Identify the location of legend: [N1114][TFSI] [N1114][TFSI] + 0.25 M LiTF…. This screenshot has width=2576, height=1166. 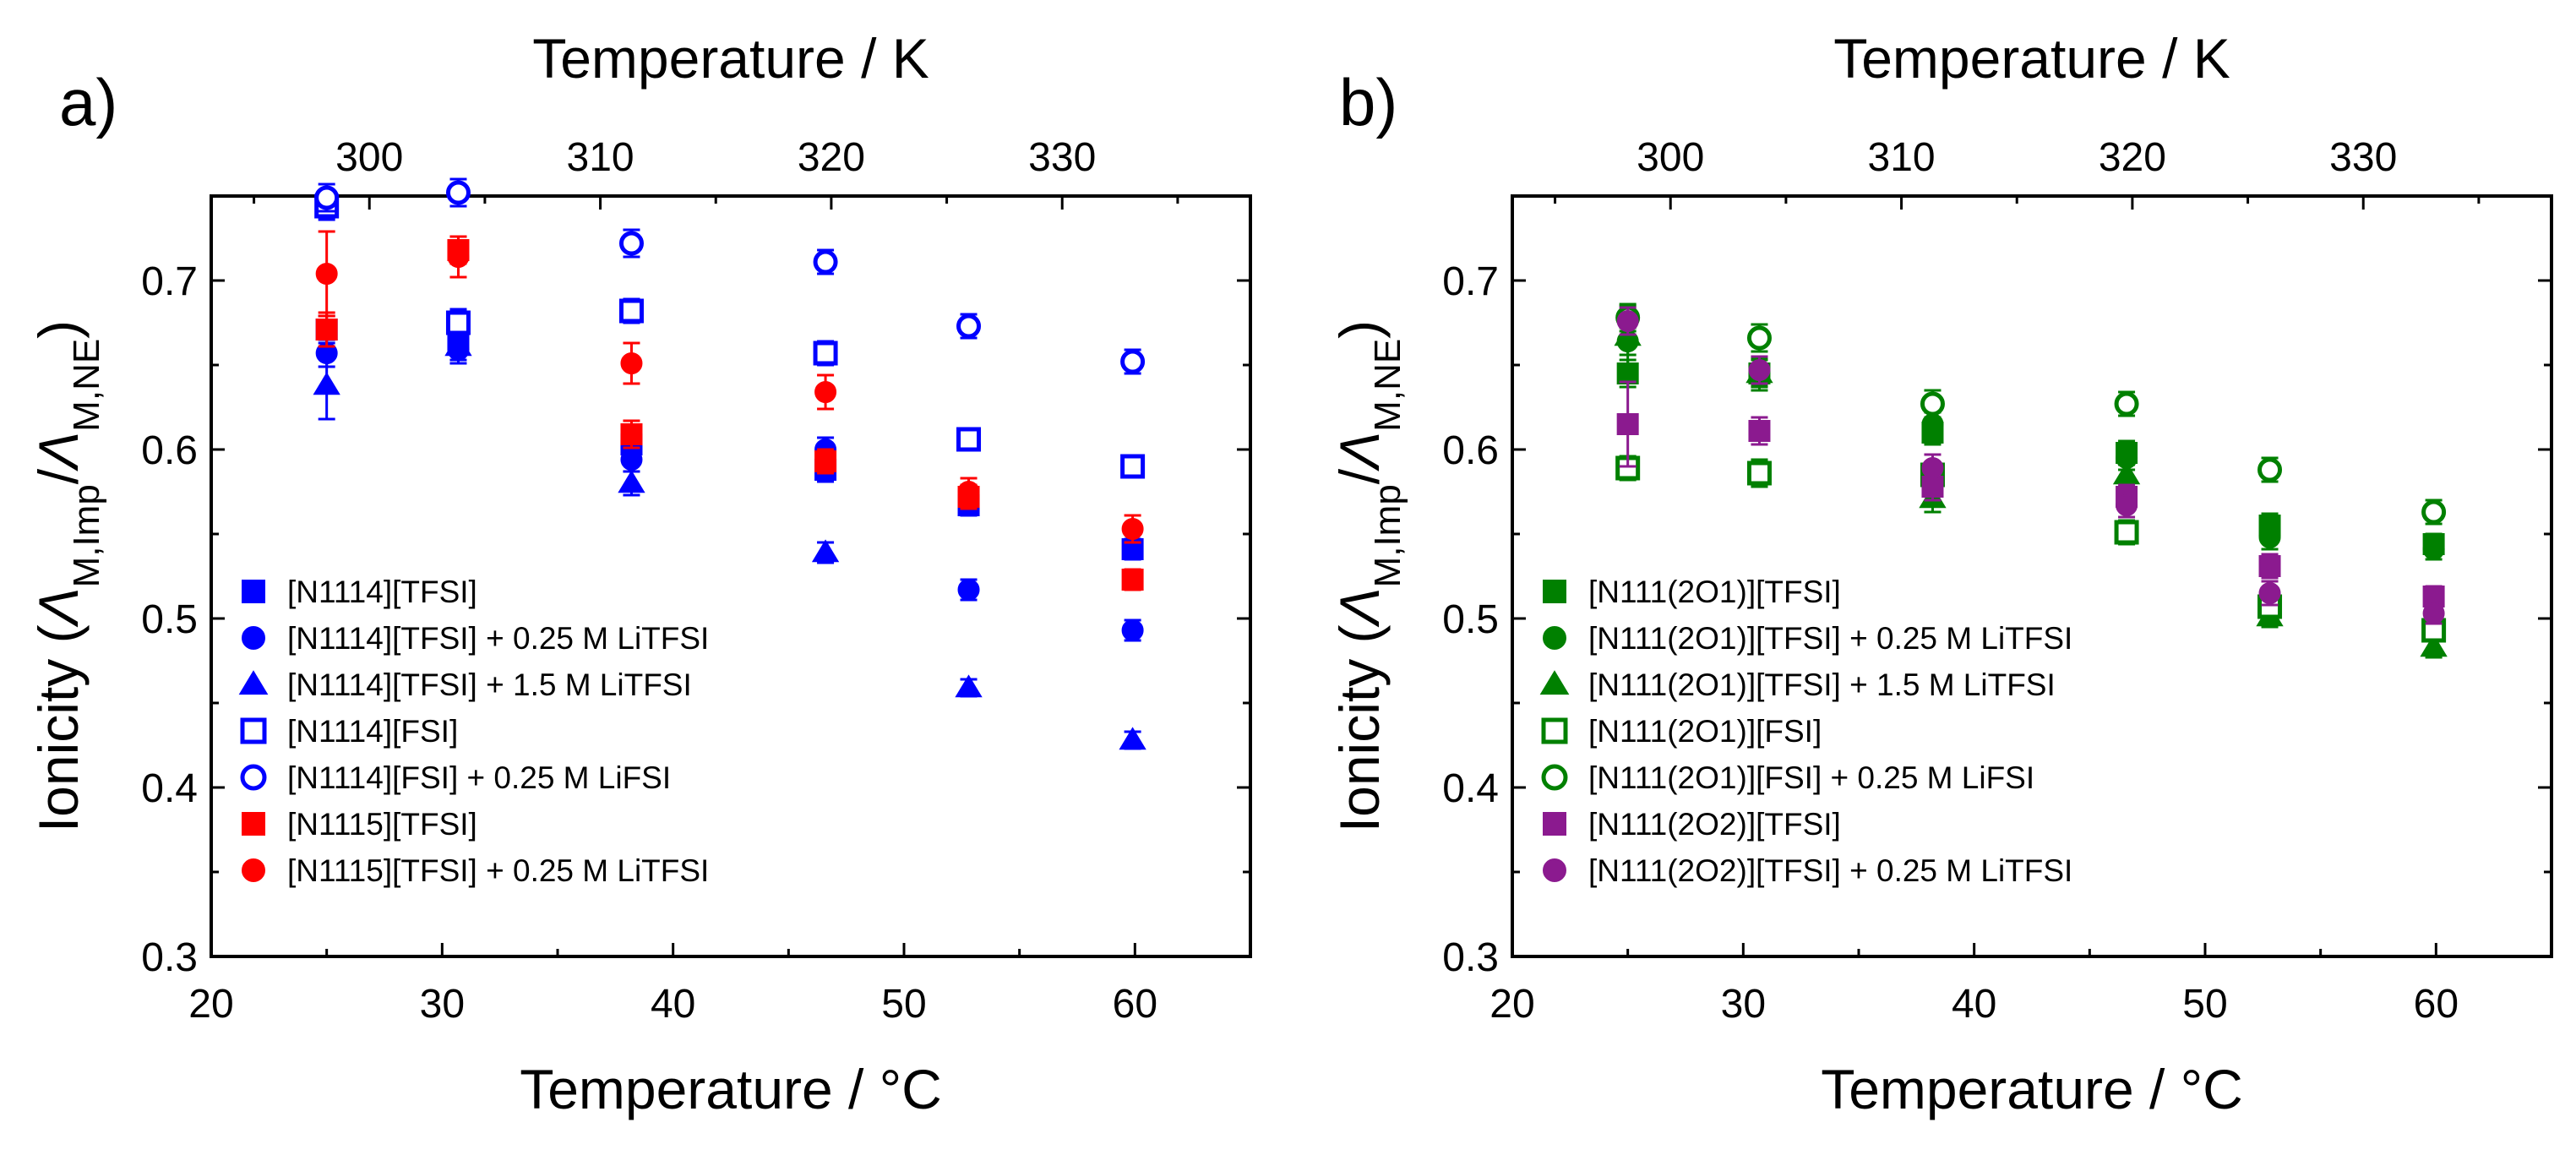
(473, 732).